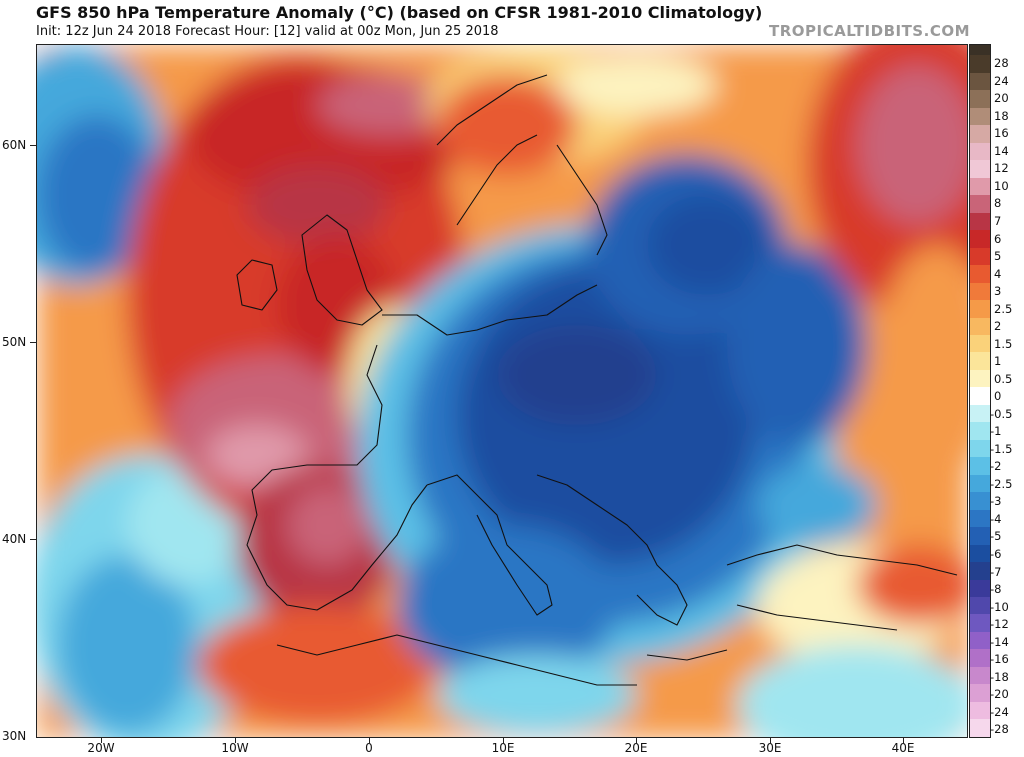 Image resolution: width=1024 pixels, height=757 pixels. I want to click on color-scale-label: 2.5, so click(1003, 308).